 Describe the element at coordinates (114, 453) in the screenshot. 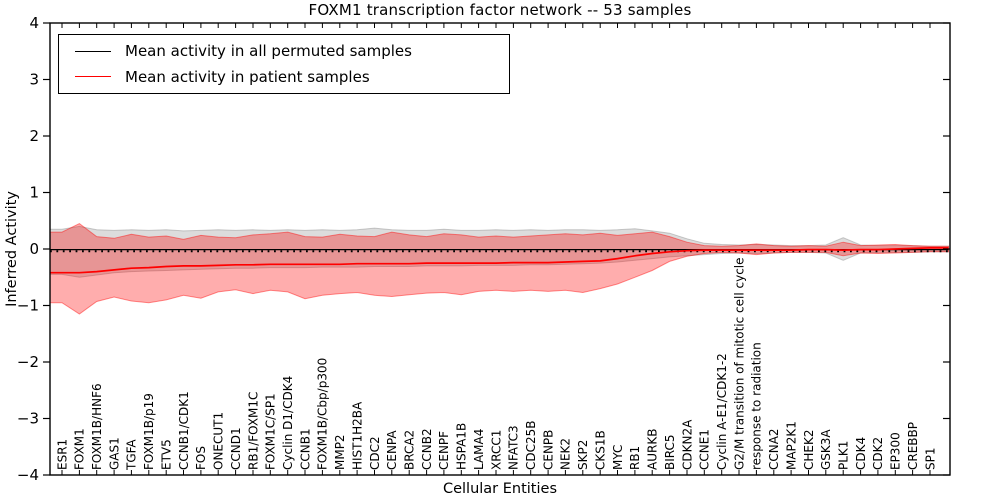

I see `x-tick-label: GAS1` at that location.